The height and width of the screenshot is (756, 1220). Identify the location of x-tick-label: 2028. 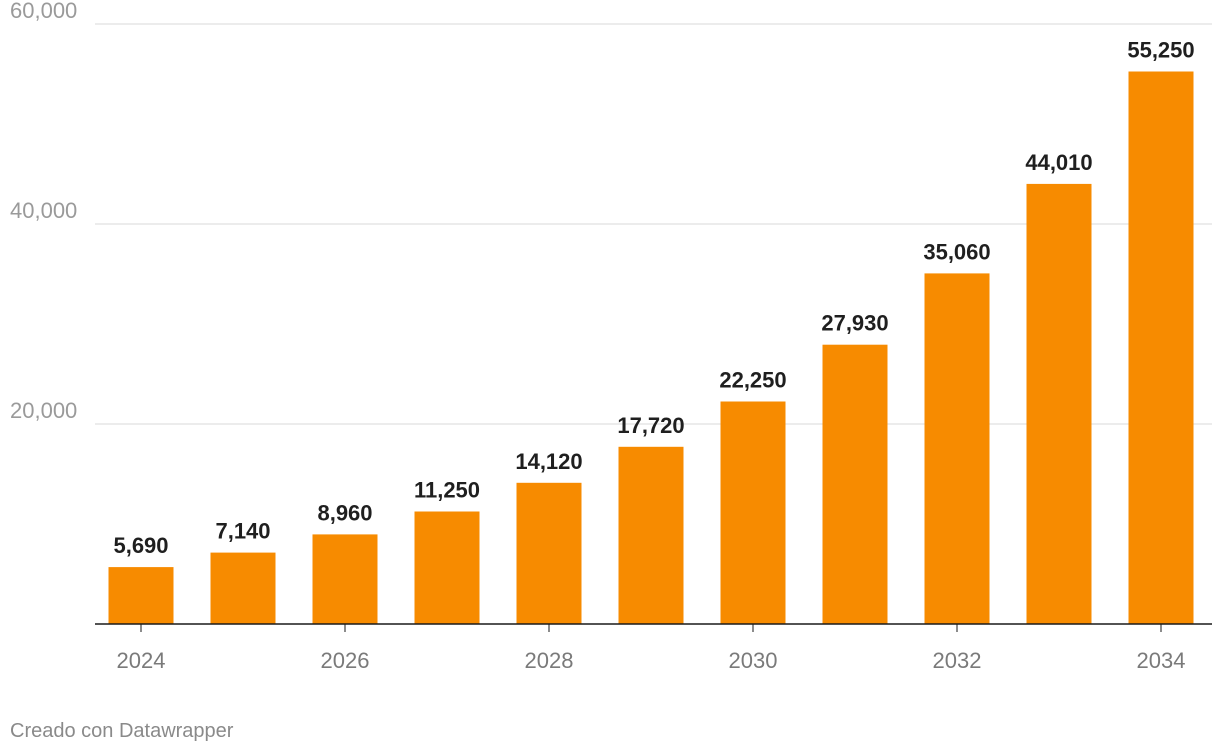
(549, 660).